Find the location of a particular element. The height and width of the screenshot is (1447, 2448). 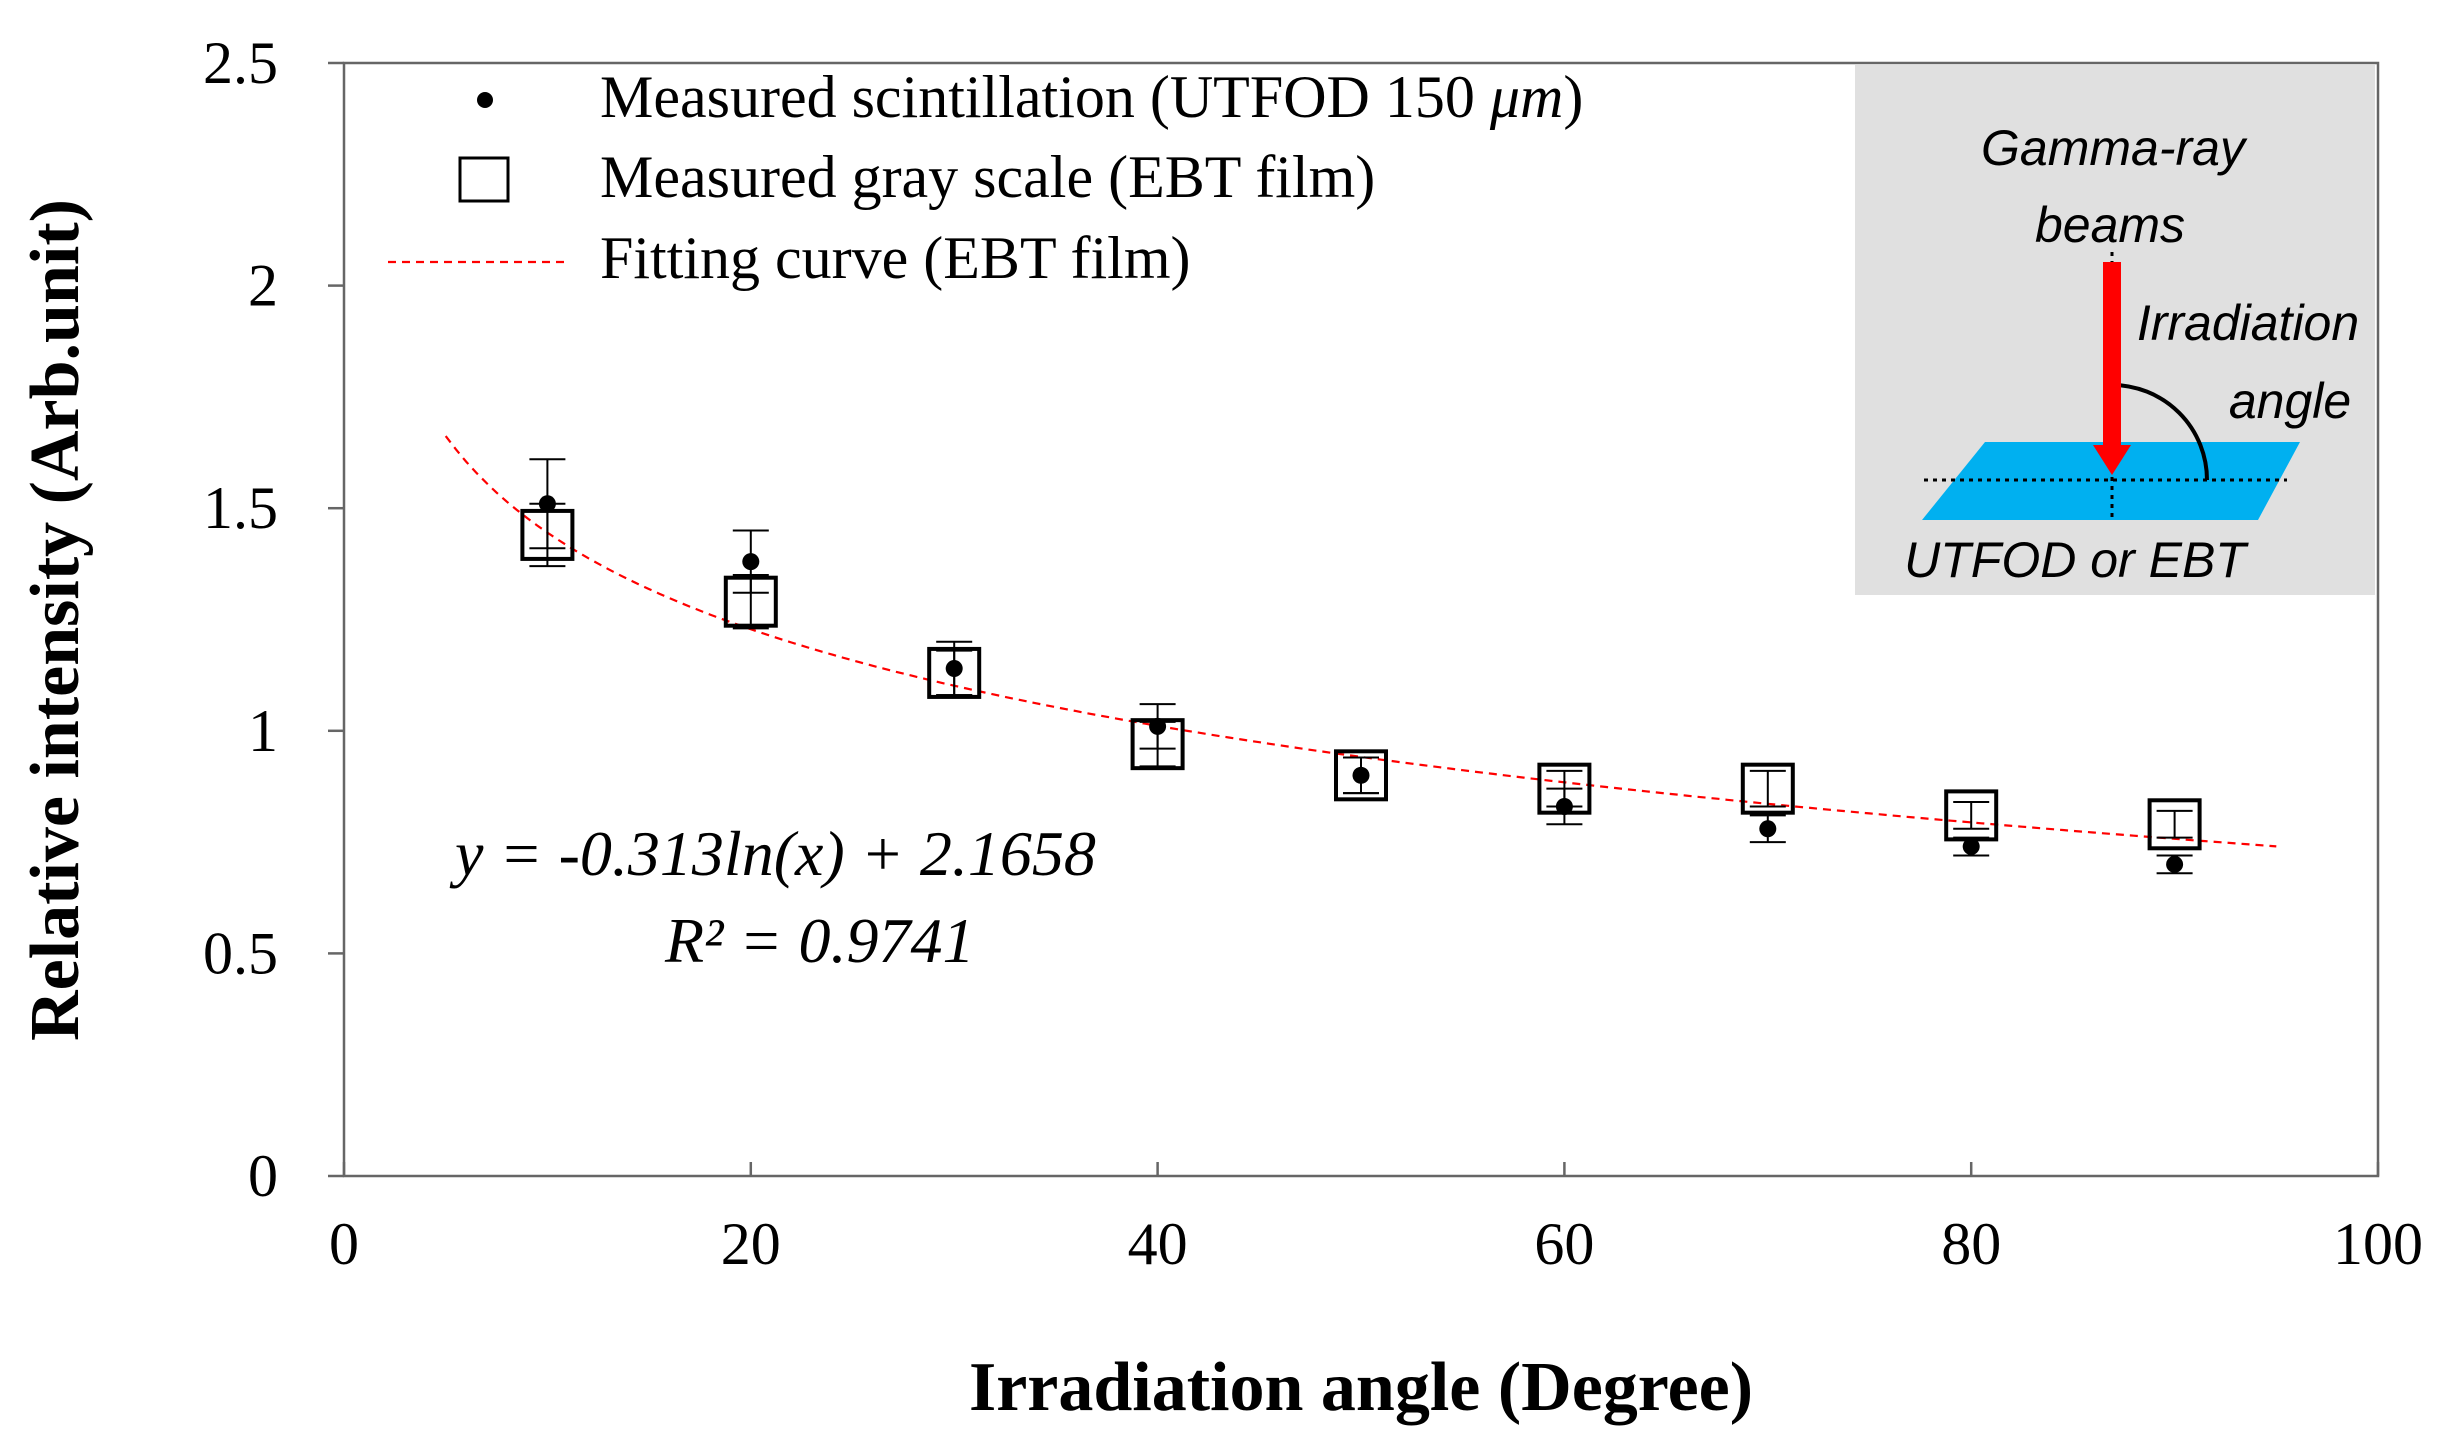

x-tick-label: 60 is located at coordinates (1564, 1244).